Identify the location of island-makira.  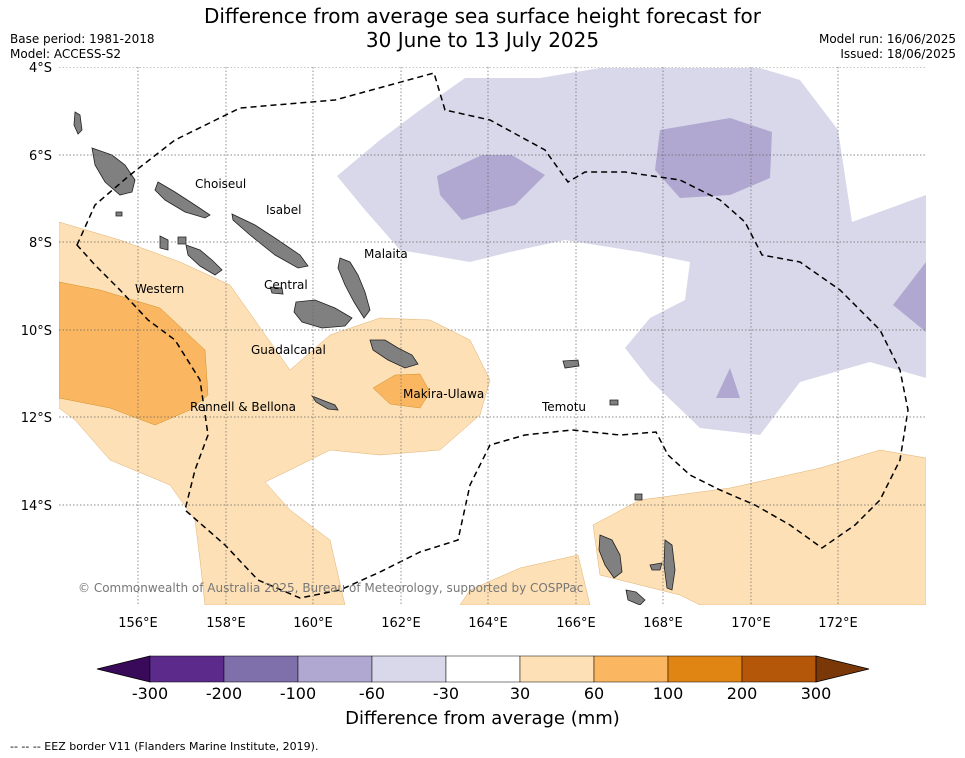
(394, 354).